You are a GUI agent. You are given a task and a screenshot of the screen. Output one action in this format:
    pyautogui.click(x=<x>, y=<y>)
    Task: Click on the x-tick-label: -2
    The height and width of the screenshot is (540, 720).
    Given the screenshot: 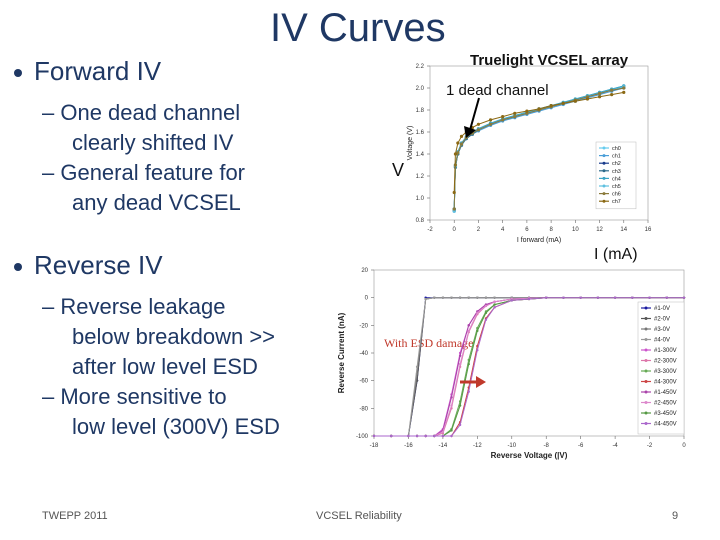 What is the action you would take?
    pyautogui.click(x=650, y=446)
    